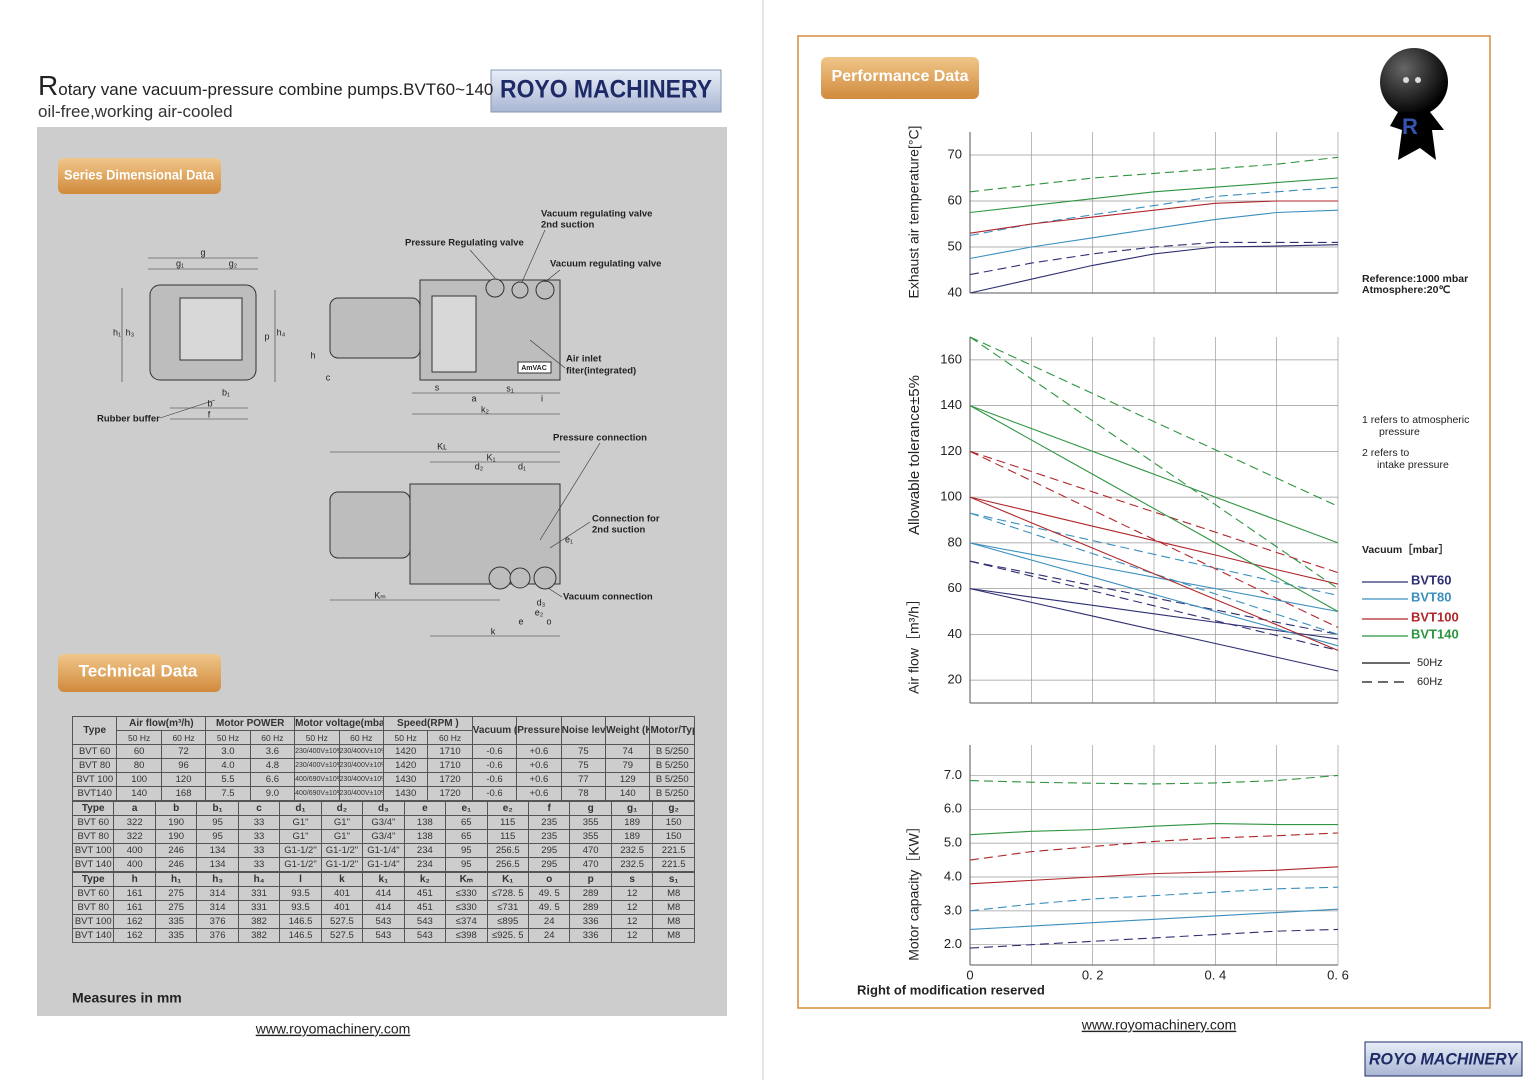  What do you see at coordinates (383, 893) in the screenshot?
I see `cell: 414` at bounding box center [383, 893].